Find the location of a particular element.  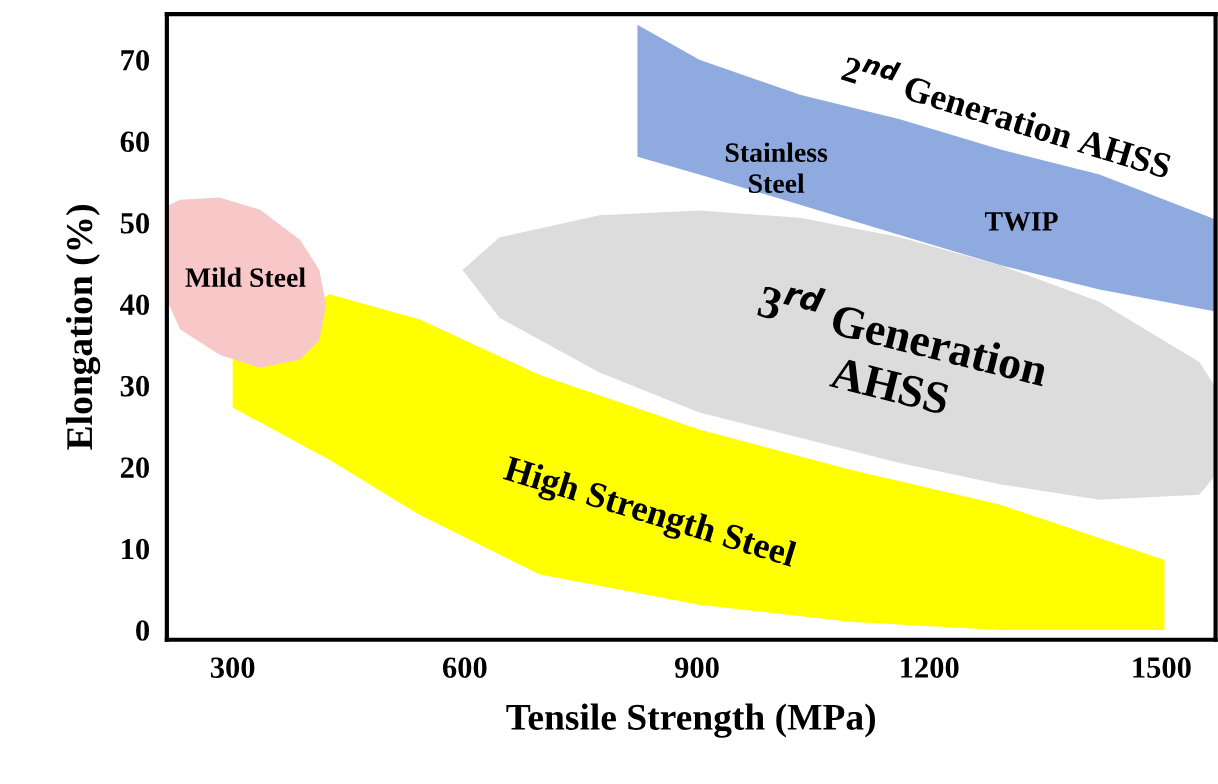

annotation: Mild Steel is located at coordinates (245, 277).